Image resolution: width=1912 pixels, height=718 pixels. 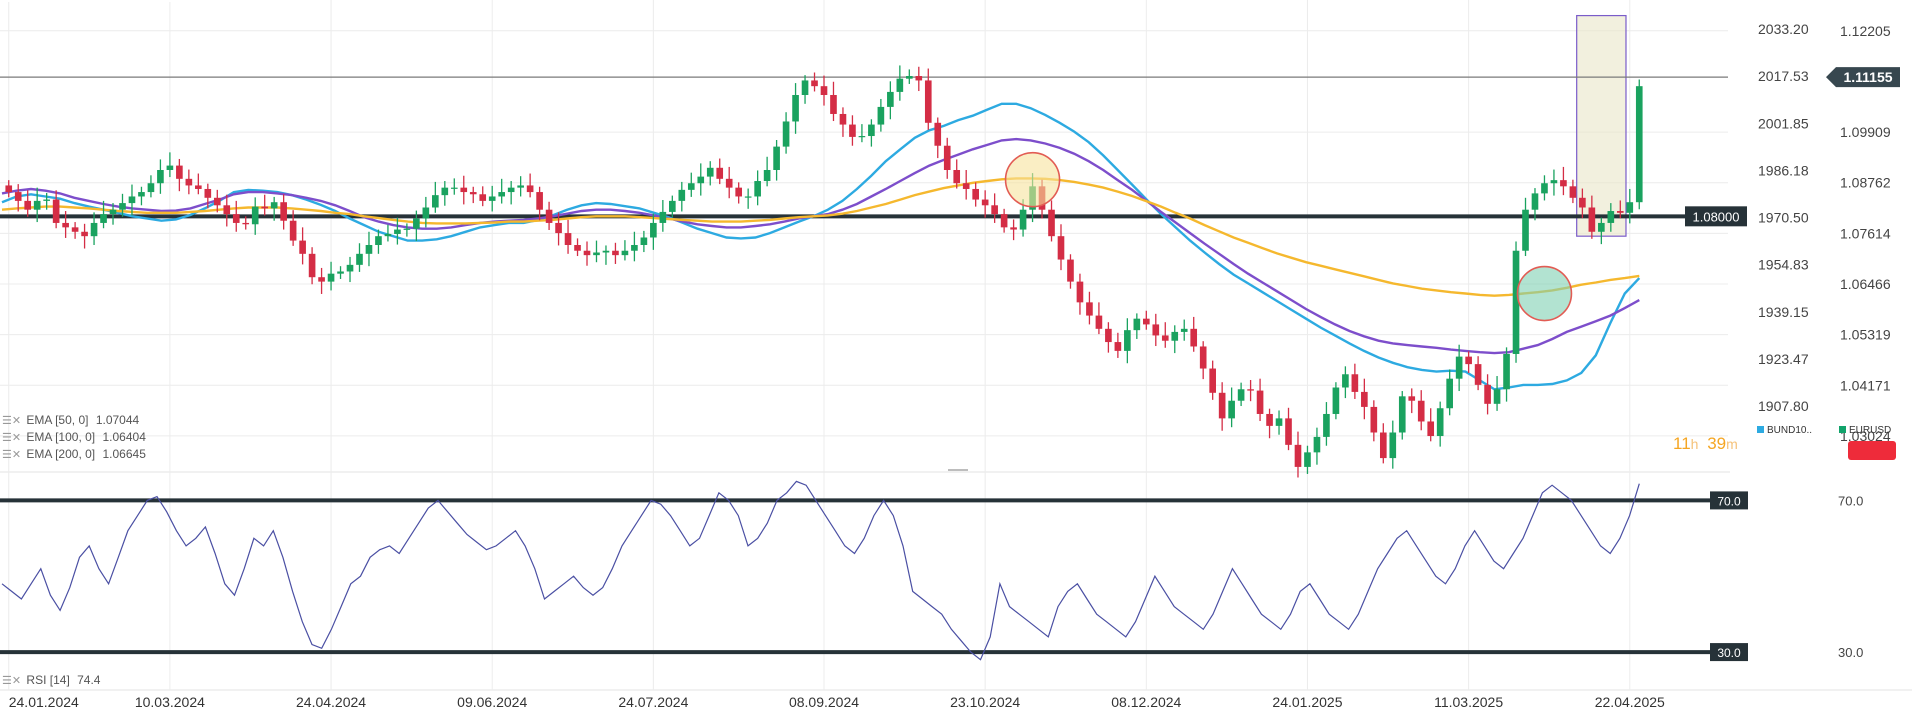 What do you see at coordinates (70, 420) in the screenshot?
I see `legend-ema50: ☰✕ EMA [50, 0] 1.07044` at bounding box center [70, 420].